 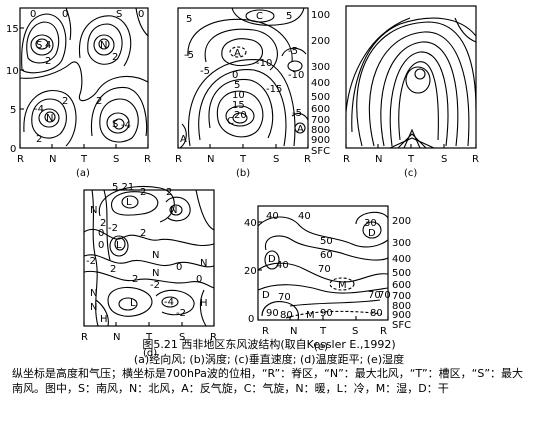 What do you see at coordinates (269, 344) in the screenshot?
I see `figure-caption-title: 图5.21 西非地区东风波结构(取自Kessler E.,1992)` at bounding box center [269, 344].